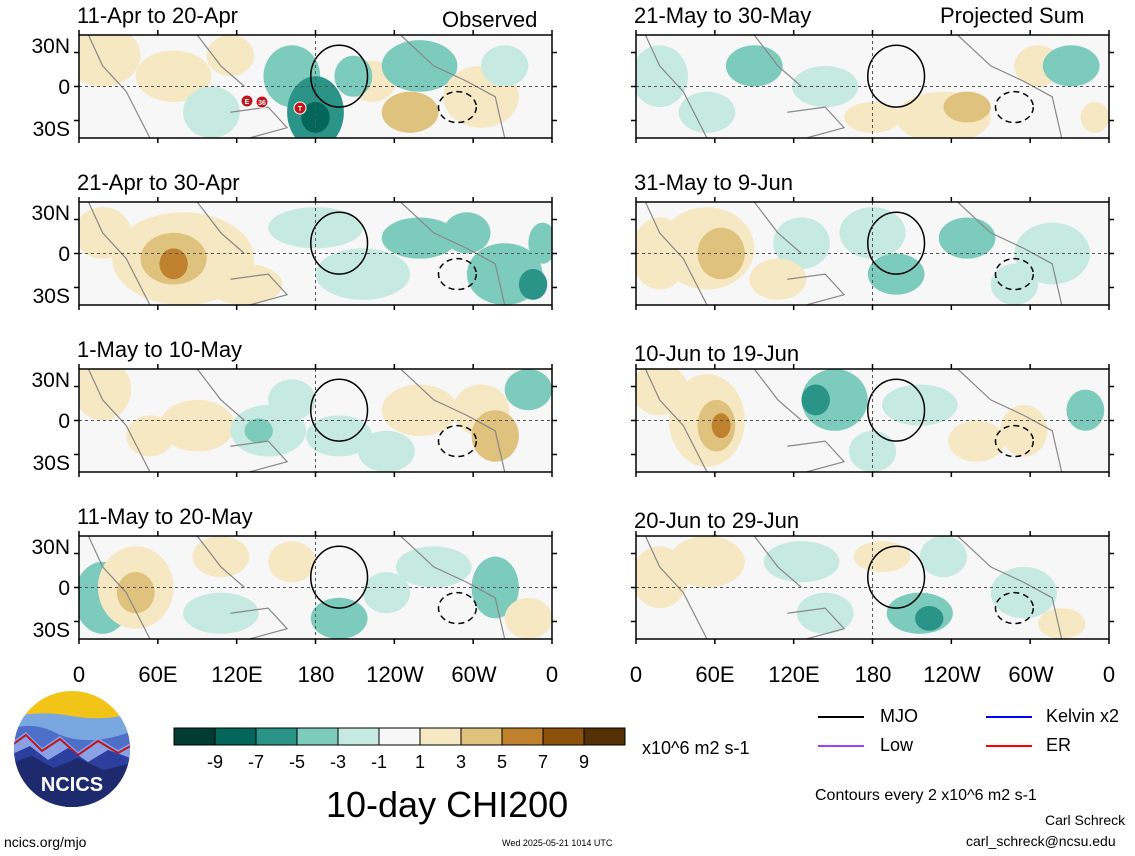  I want to click on panel-title-left-1: 11-Apr to 20-Apr, so click(158, 15).